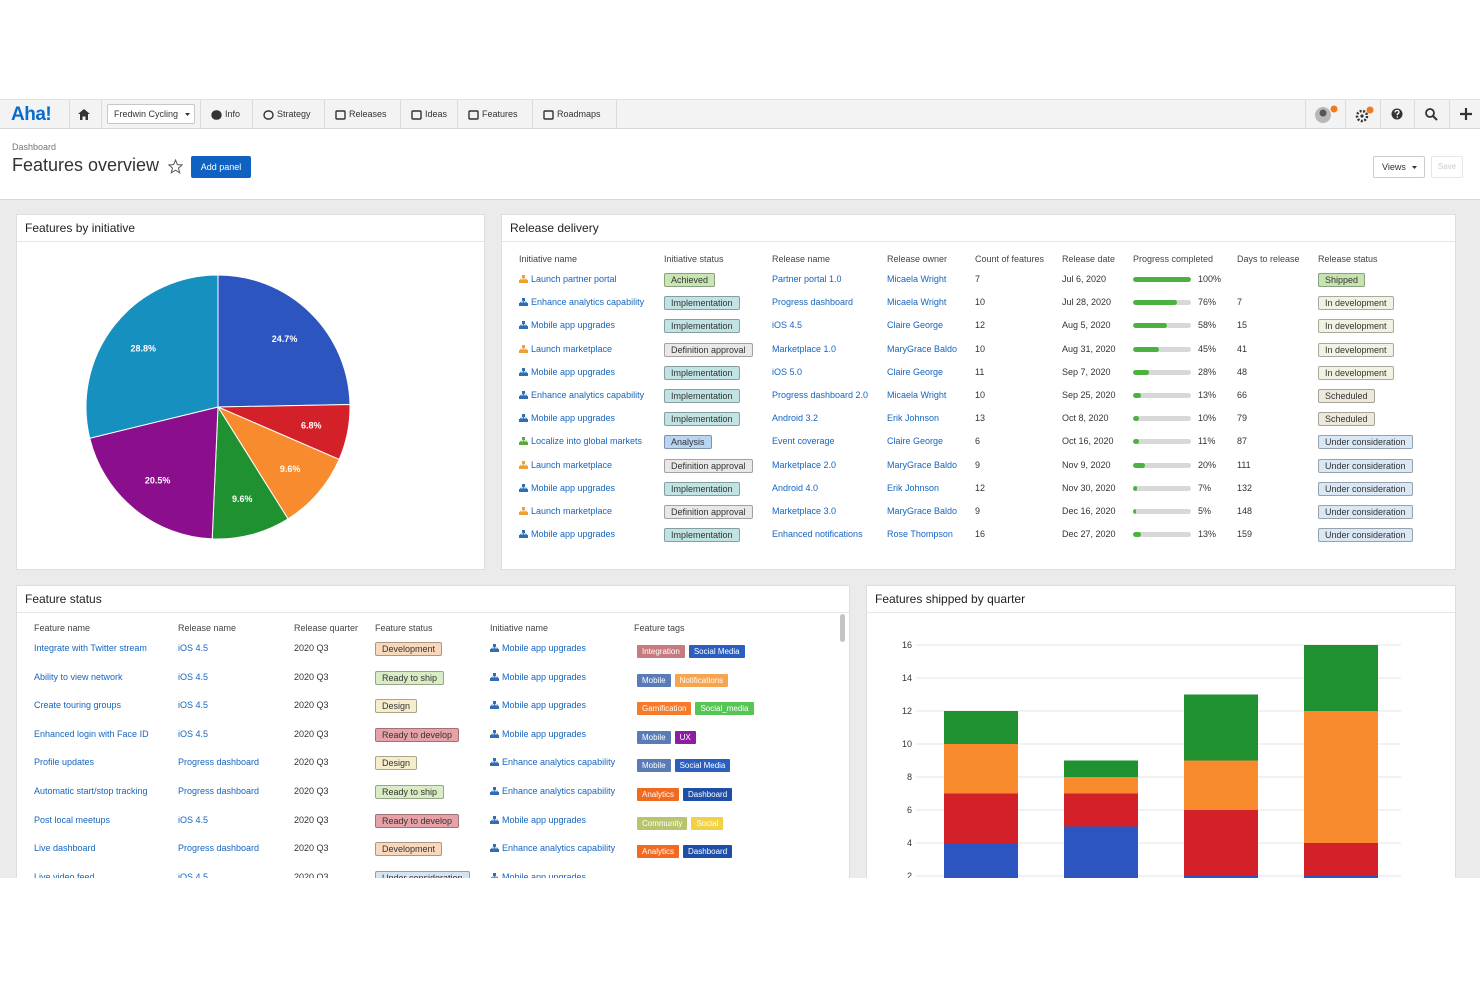 This screenshot has width=1480, height=987. What do you see at coordinates (91, 733) in the screenshot?
I see `feature-link: Enhanced login with Face ID` at bounding box center [91, 733].